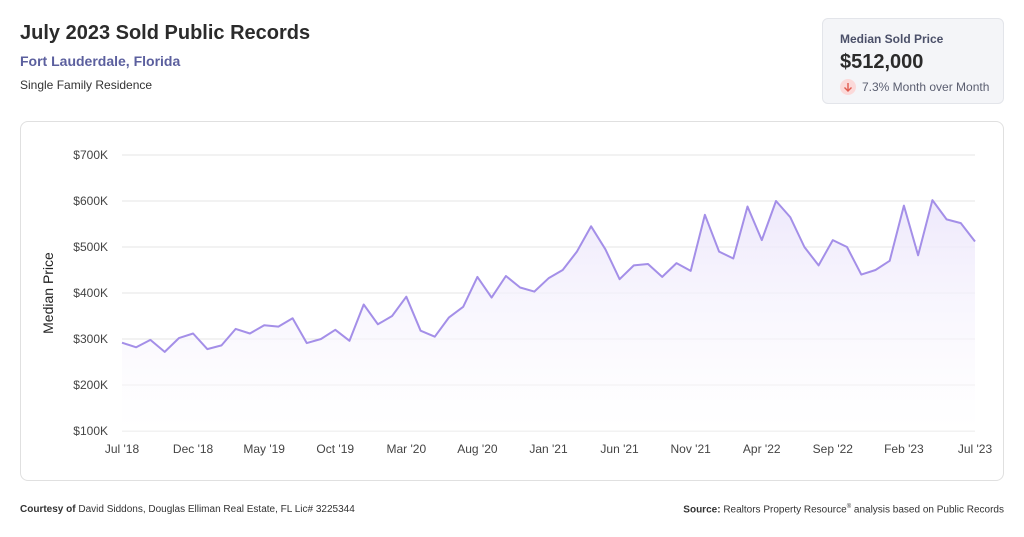 Image resolution: width=1024 pixels, height=537 pixels. I want to click on y-tick-label: $100K, so click(90, 431).